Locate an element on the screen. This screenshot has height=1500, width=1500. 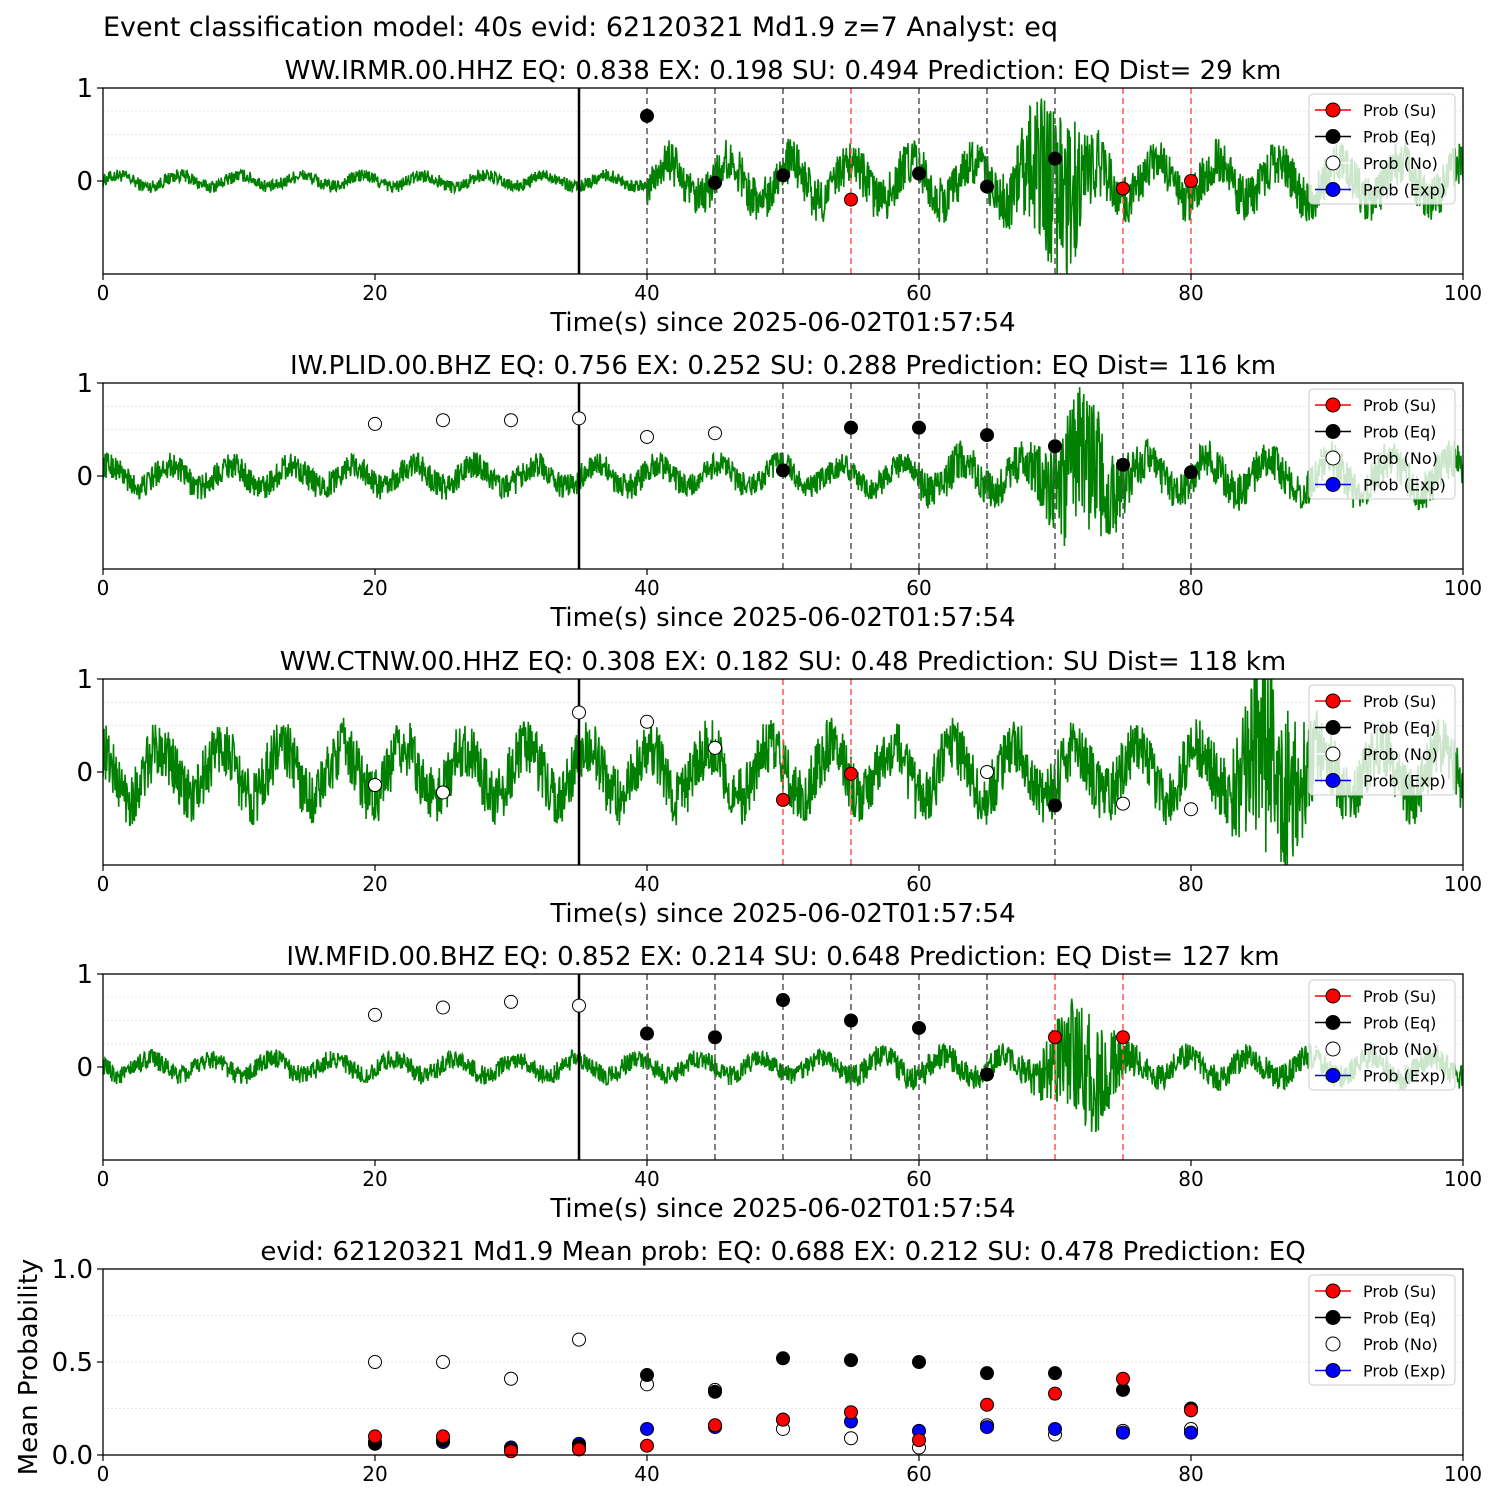
legend-marker-su is located at coordinates (1333, 1291).